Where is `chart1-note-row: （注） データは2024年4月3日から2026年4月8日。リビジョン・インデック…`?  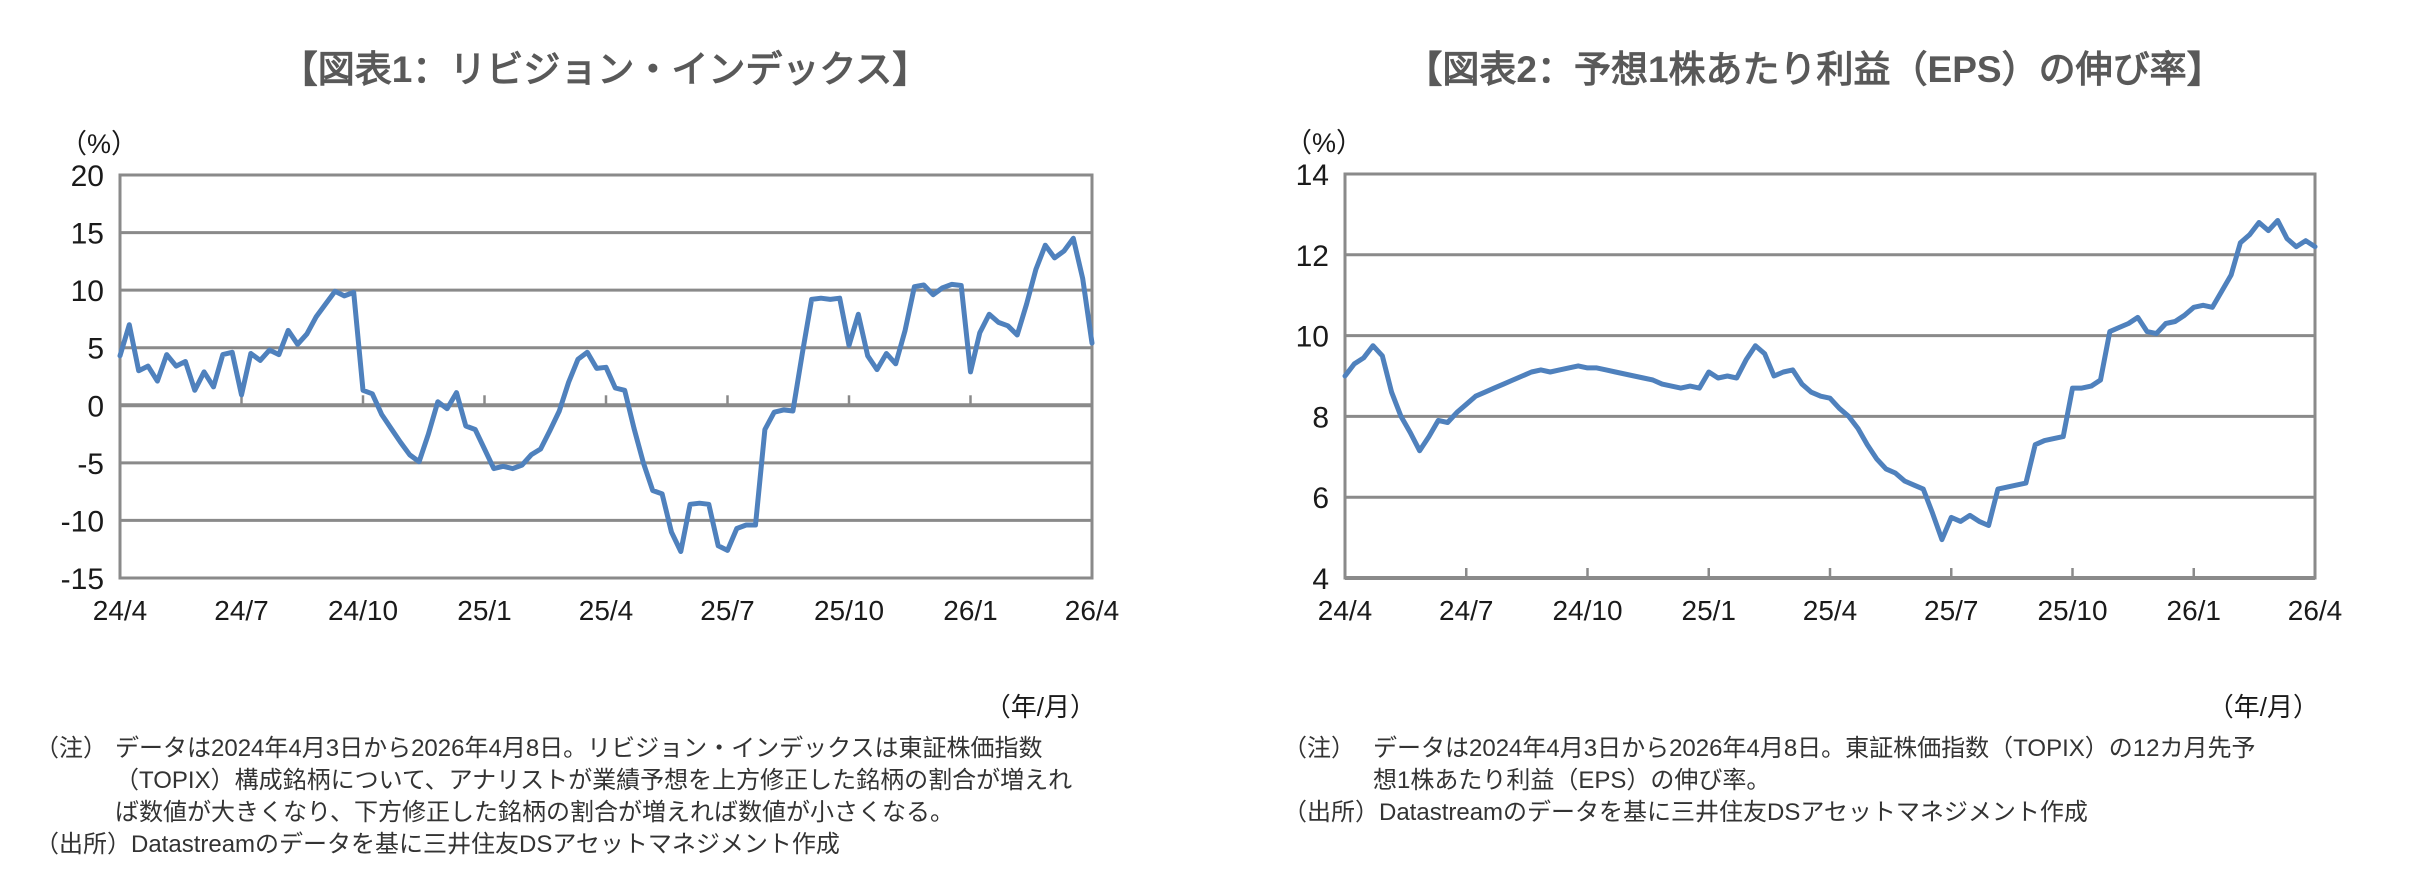
chart1-note-row: （注） データは2024年4月3日から2026年4月8日。リビジョン・インデック… is located at coordinates (610, 781).